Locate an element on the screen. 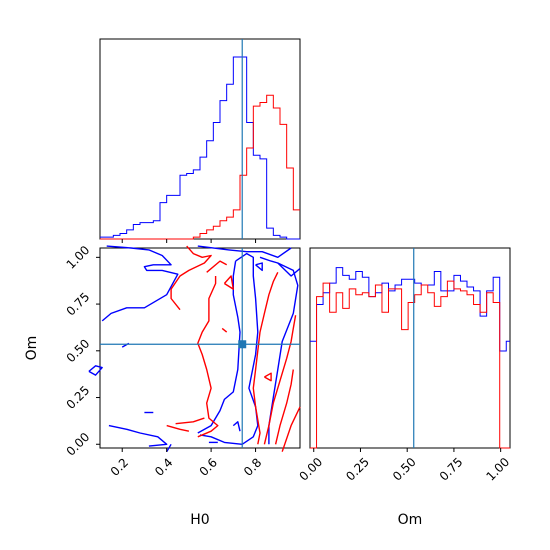 The image size is (550, 550). y-tick-label-om: 0.50 is located at coordinates (78, 350).